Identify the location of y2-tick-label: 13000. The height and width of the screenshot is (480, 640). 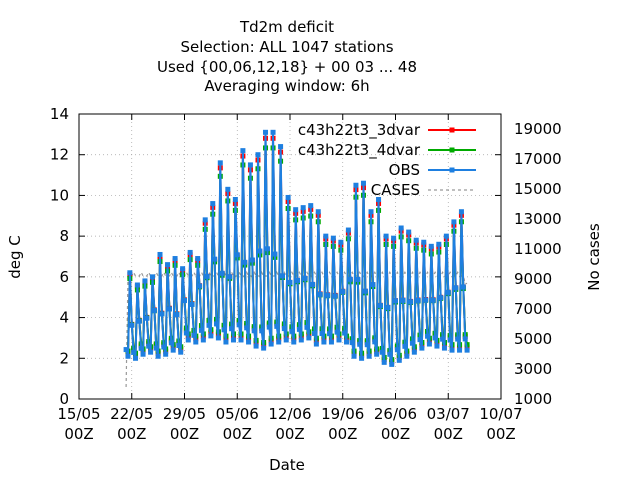
(538, 219).